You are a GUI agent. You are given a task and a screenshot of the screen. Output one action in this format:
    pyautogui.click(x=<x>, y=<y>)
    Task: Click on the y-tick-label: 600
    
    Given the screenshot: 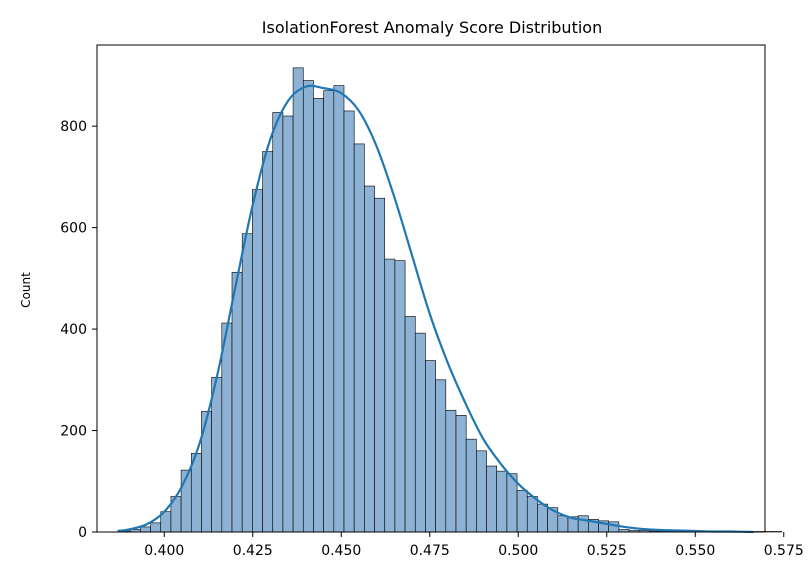 What is the action you would take?
    pyautogui.click(x=73, y=229)
    